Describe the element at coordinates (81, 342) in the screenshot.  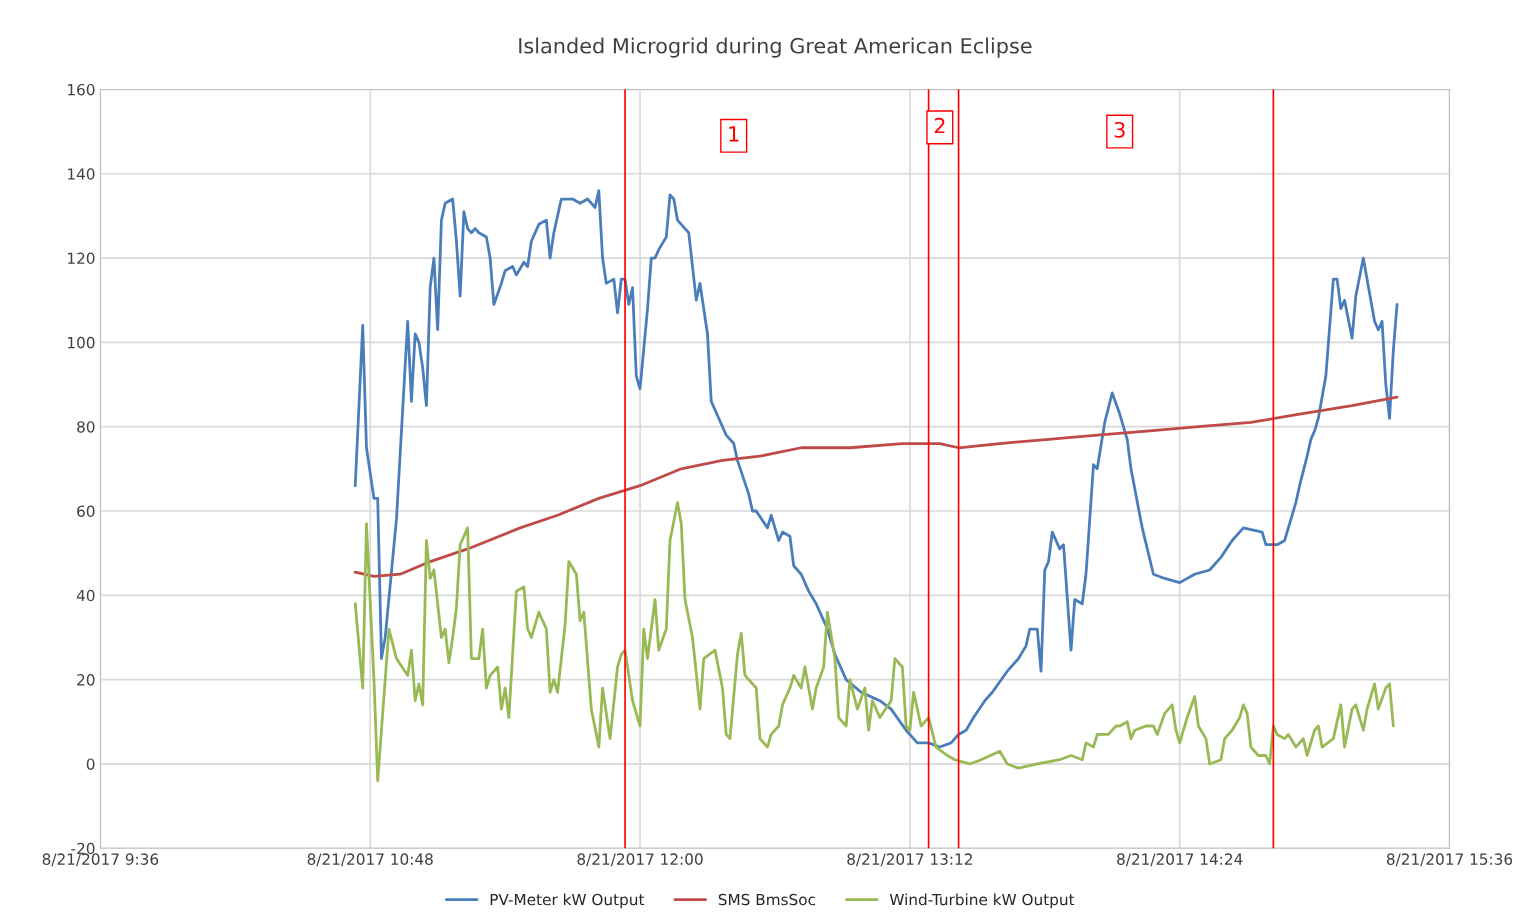
I see `y-tick-label: 100` at that location.